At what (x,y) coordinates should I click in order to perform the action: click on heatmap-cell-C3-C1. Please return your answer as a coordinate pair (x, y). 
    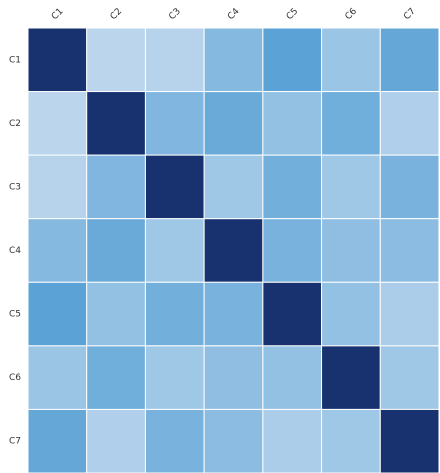
    Looking at the image, I should click on (57, 187).